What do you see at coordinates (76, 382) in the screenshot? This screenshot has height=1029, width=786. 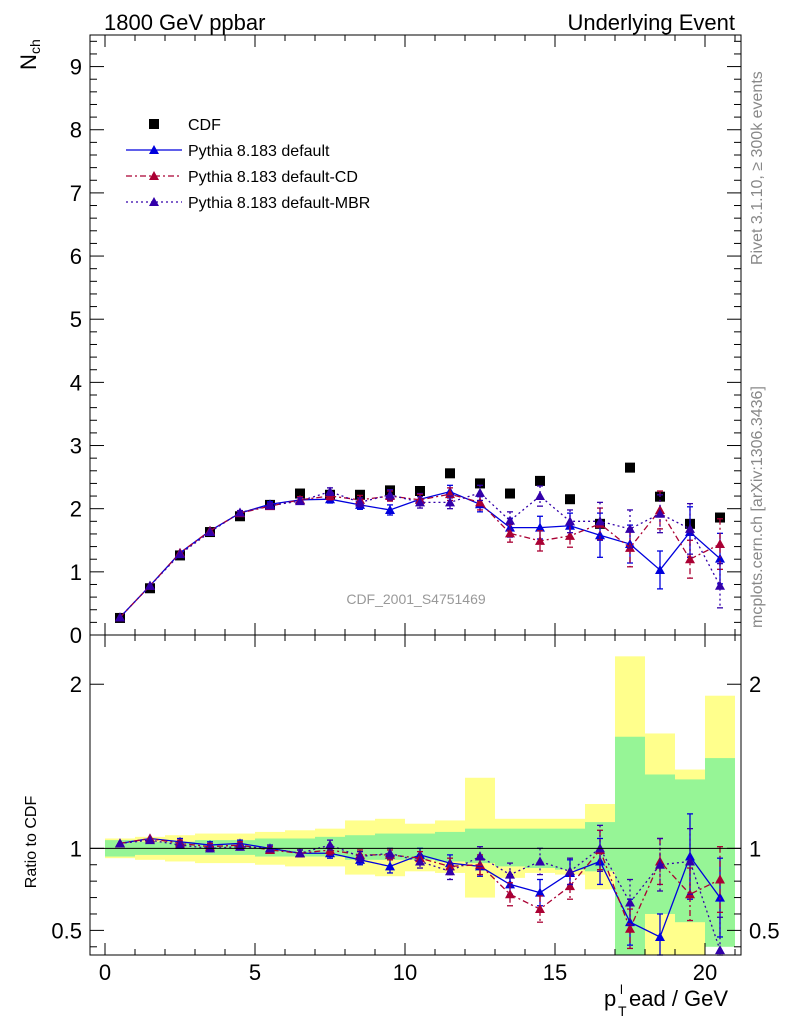 I see `top-y-tick-label-4: 4` at bounding box center [76, 382].